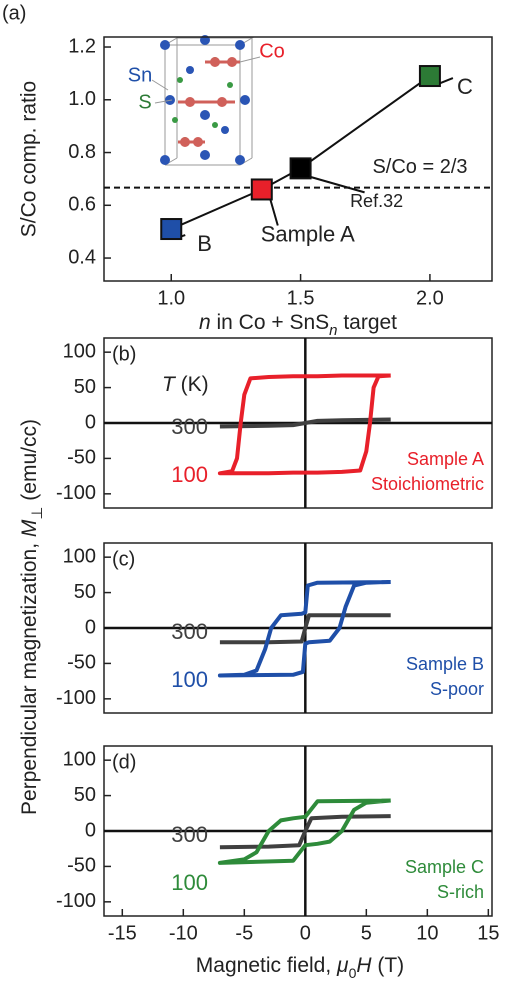 This screenshot has height=986, width=510. What do you see at coordinates (82, 99) in the screenshot?
I see `y-tick-label: 1.0` at bounding box center [82, 99].